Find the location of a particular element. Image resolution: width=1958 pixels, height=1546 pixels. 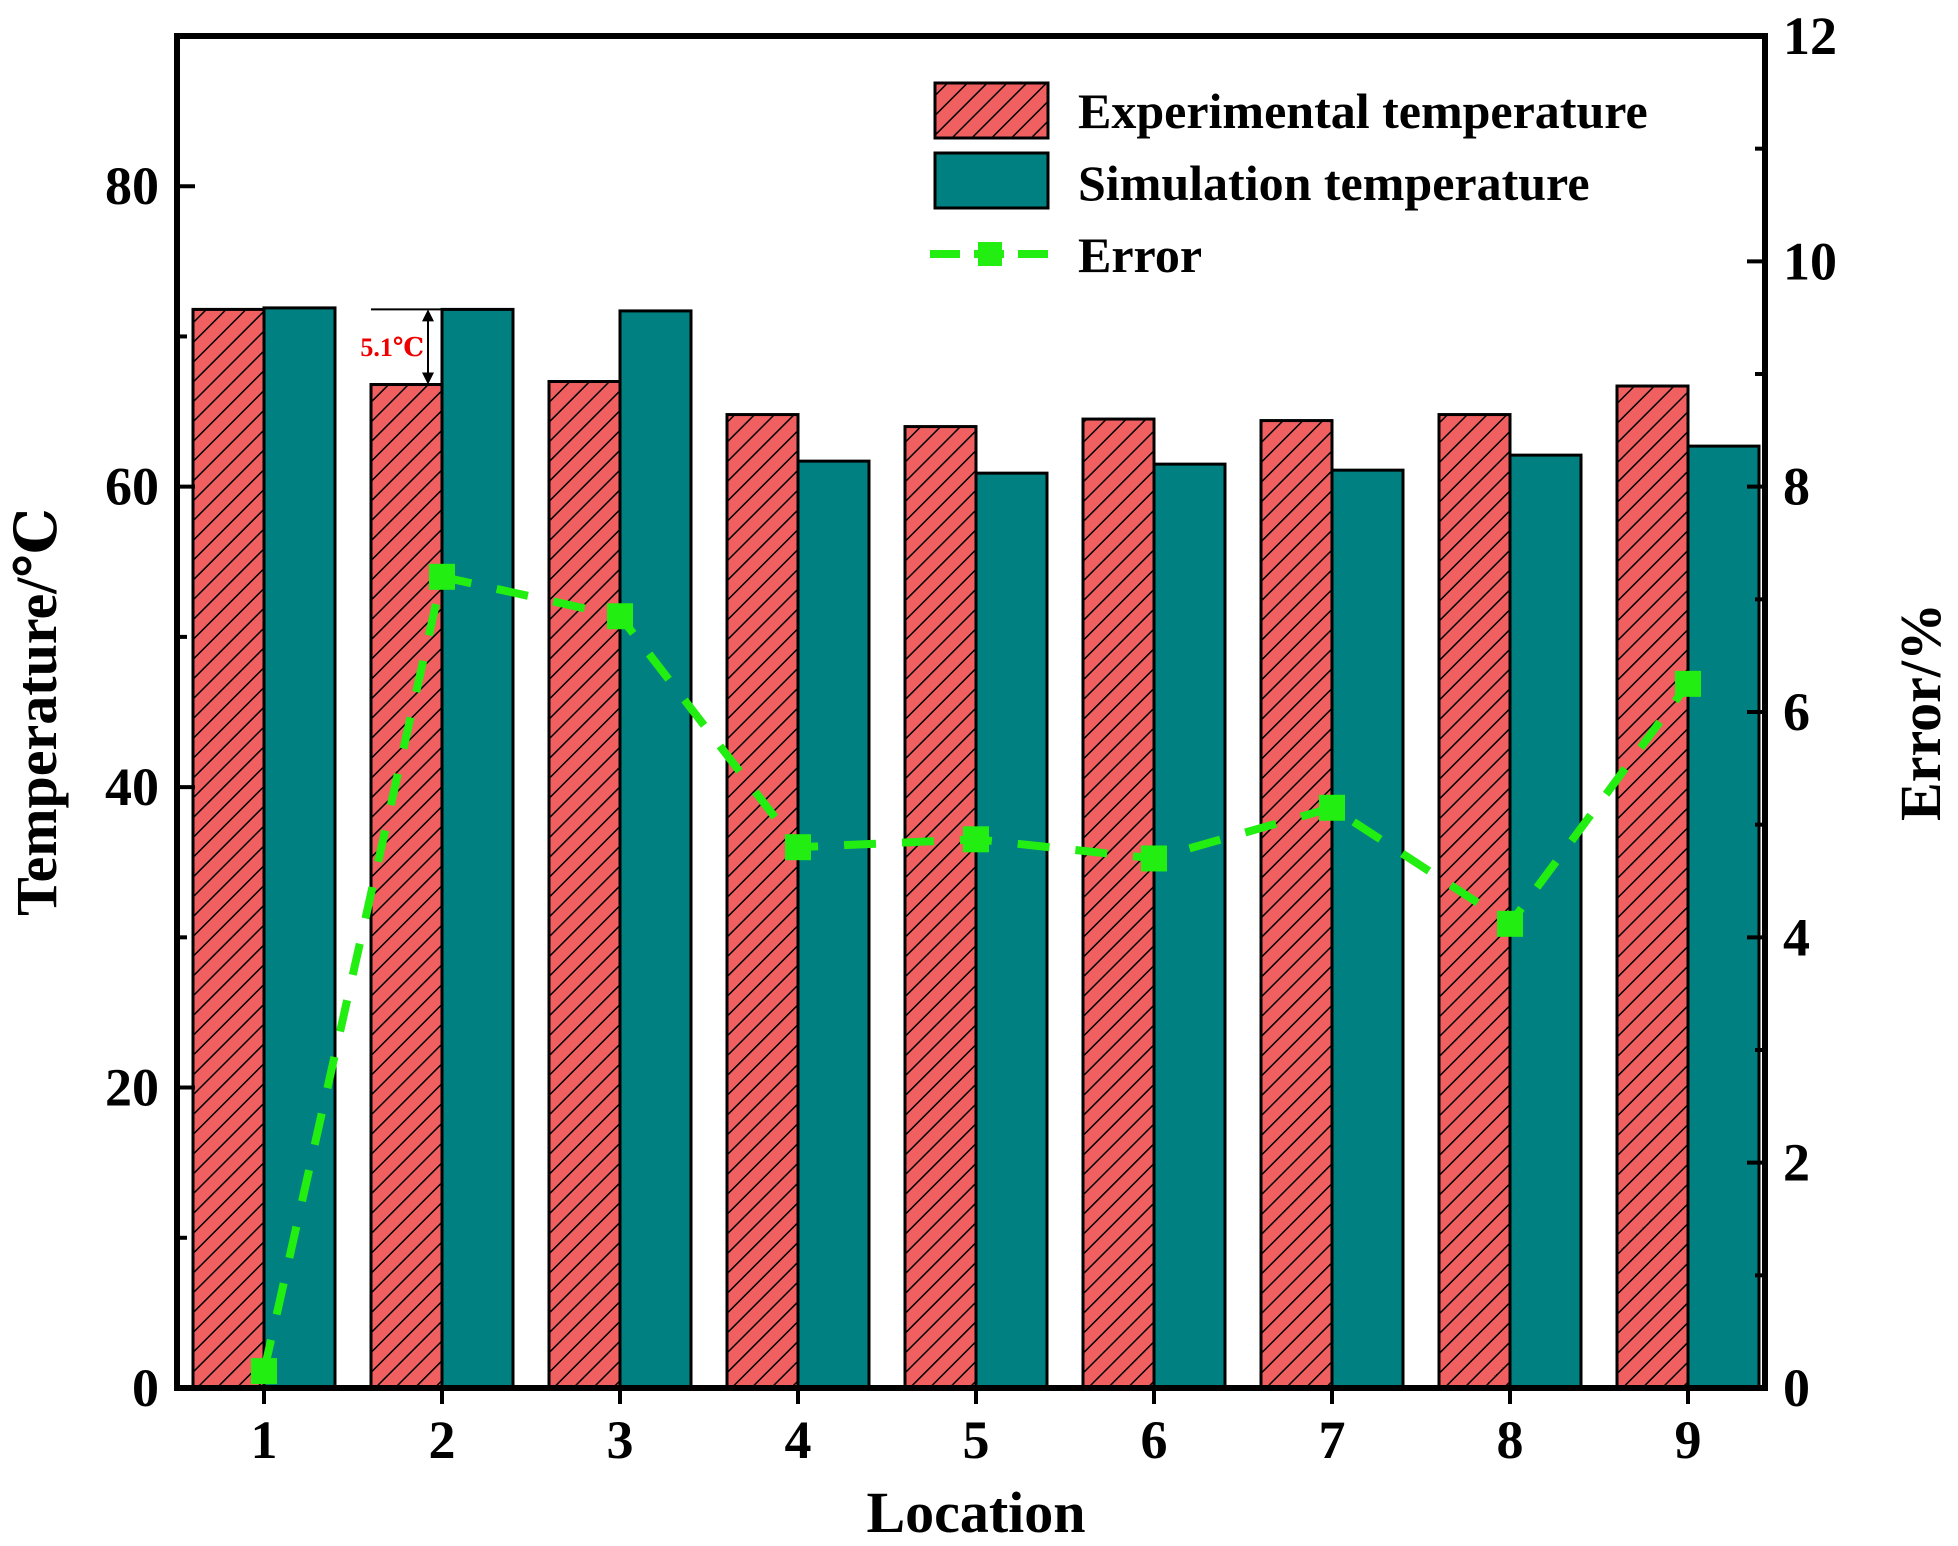

x-tick-label: 2 is located at coordinates (442, 1440).